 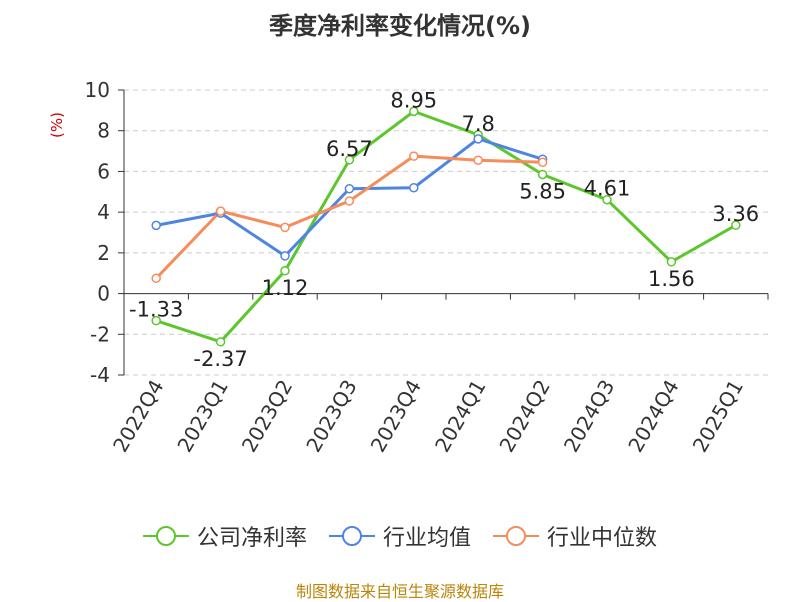 What do you see at coordinates (220, 359) in the screenshot?
I see `data-label: -2.37` at bounding box center [220, 359].